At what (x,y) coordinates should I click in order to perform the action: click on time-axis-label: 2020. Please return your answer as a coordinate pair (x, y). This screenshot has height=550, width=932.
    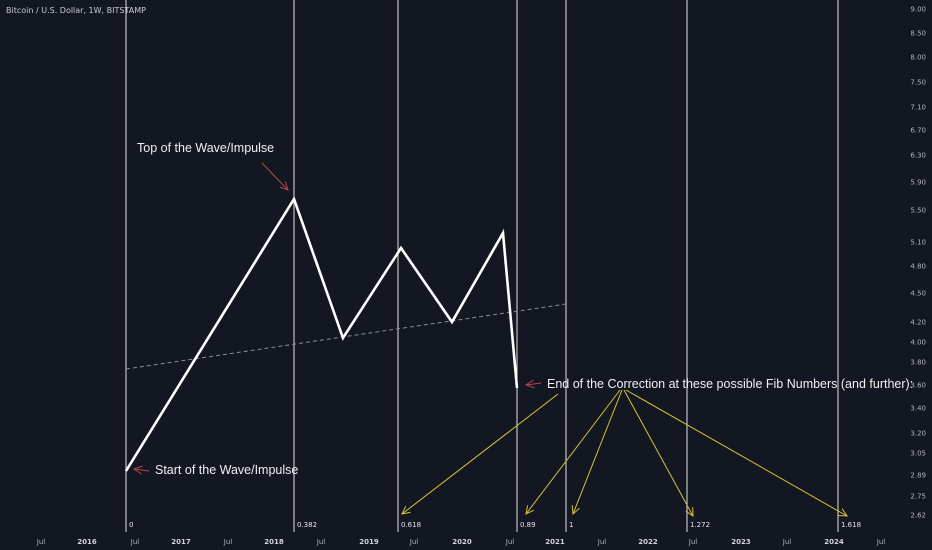
    Looking at the image, I should click on (462, 542).